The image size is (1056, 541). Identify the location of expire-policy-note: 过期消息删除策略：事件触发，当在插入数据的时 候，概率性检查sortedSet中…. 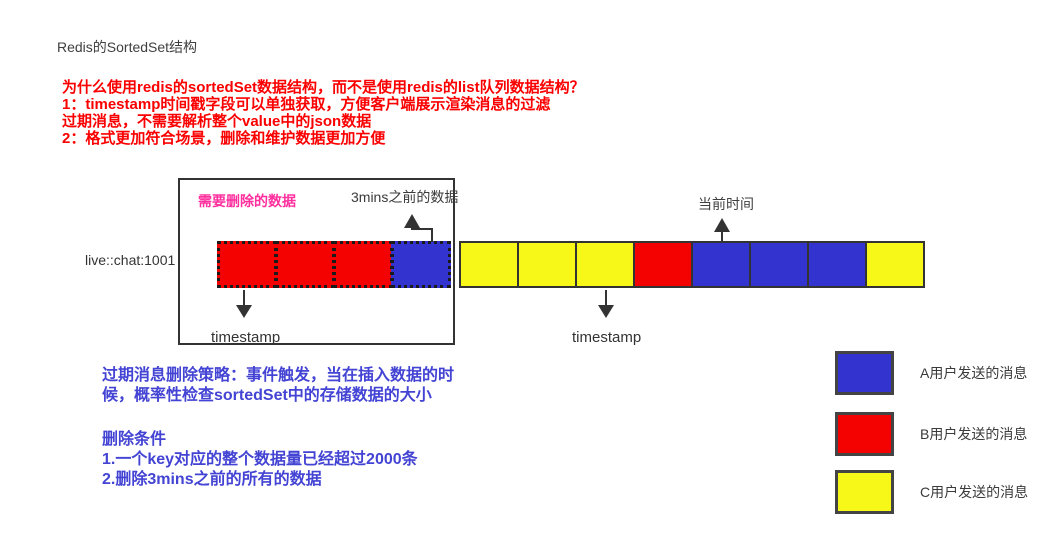
(278, 428).